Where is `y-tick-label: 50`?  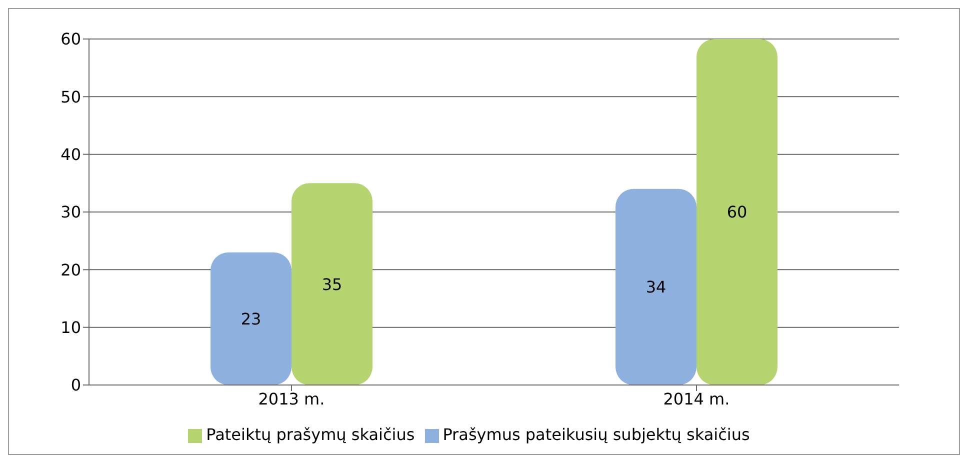
y-tick-label: 50 is located at coordinates (70, 96).